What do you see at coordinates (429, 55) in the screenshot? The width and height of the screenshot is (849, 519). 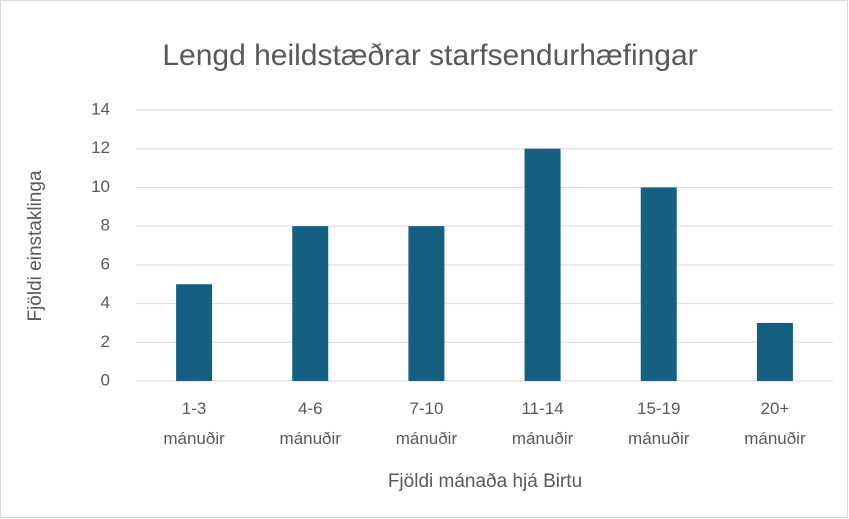 I see `chart-title: Lengd heildstæðrar starfsendurhæfingar` at bounding box center [429, 55].